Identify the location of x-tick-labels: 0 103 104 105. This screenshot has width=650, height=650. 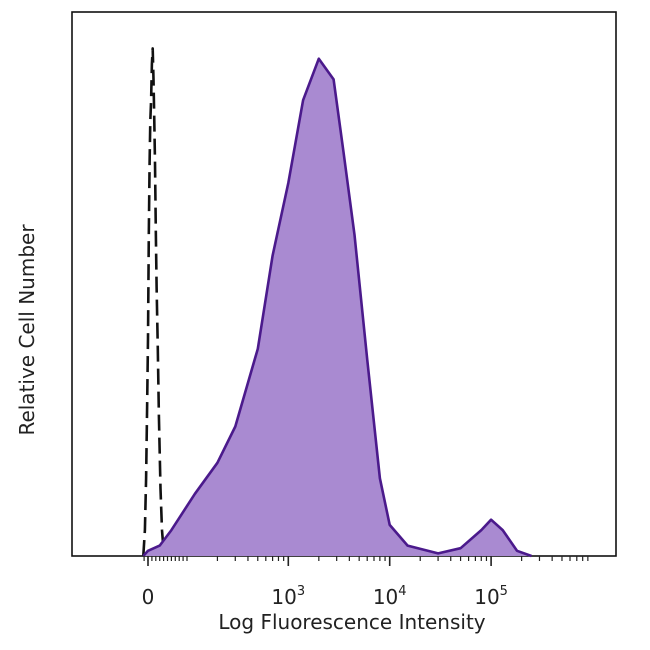
(325, 596).